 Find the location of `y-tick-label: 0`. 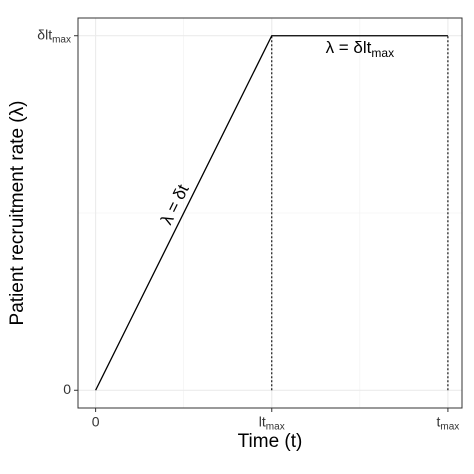

y-tick-label: 0 is located at coordinates (67, 389).